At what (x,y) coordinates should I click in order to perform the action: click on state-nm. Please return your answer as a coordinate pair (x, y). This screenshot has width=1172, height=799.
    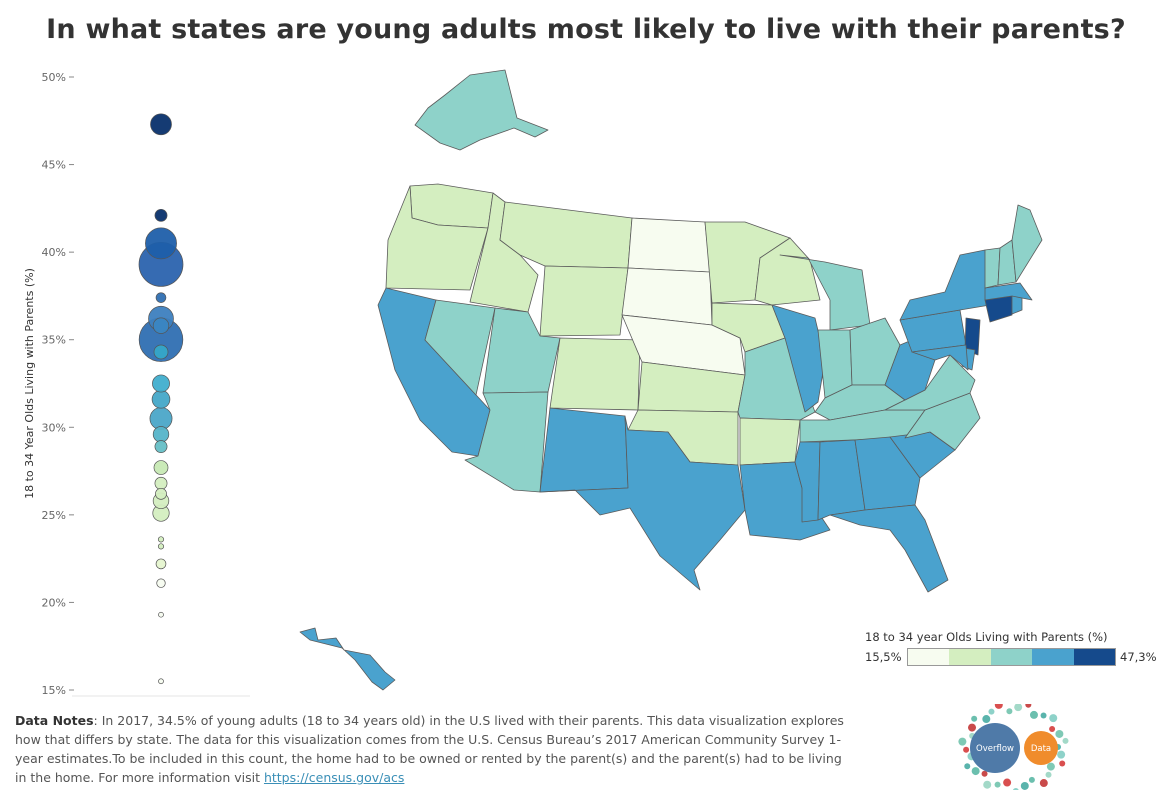
    Looking at the image, I should click on (584, 450).